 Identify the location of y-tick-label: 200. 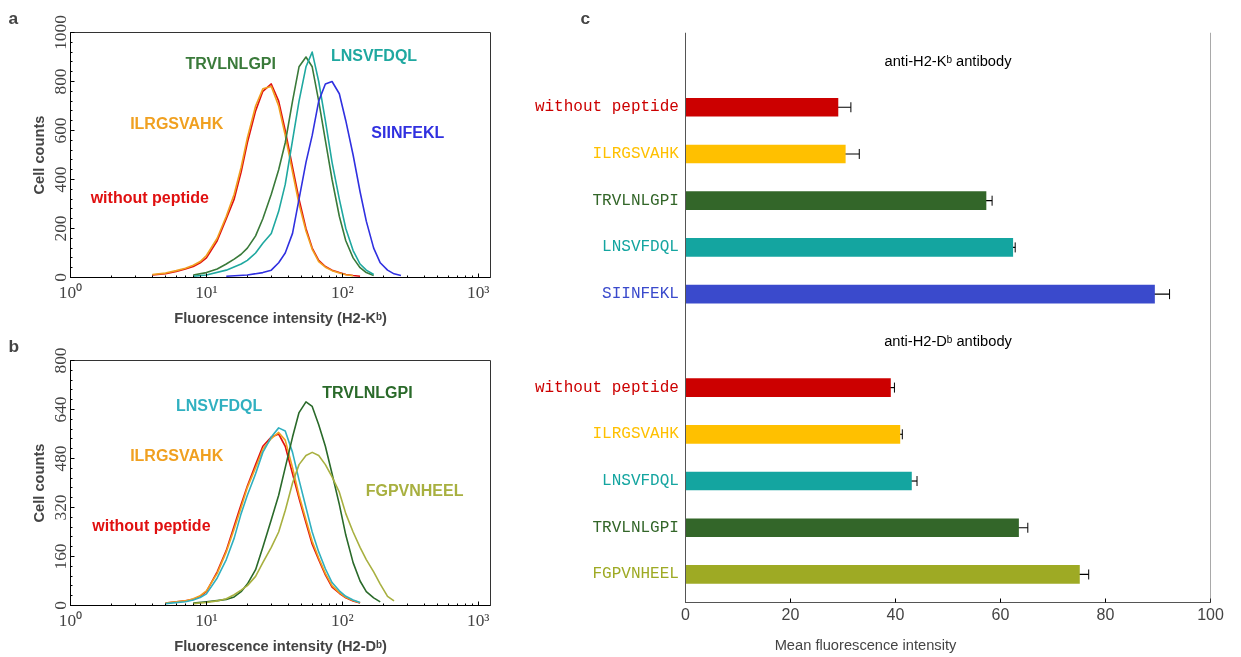
(60, 228).